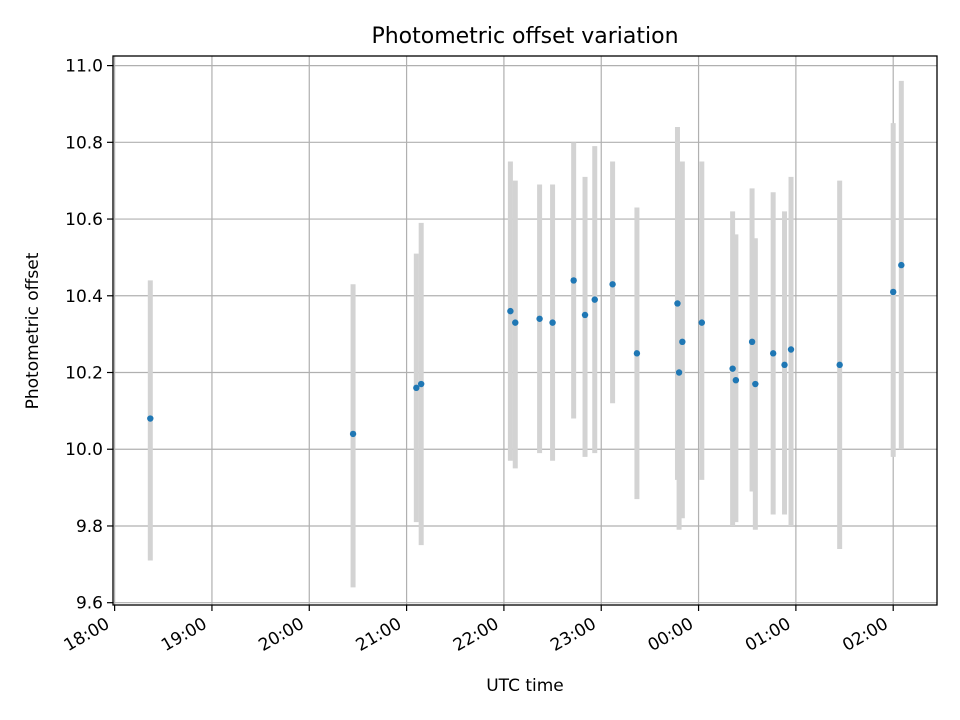  What do you see at coordinates (476, 635) in the screenshot?
I see `x-tick-label: 22:00` at bounding box center [476, 635].